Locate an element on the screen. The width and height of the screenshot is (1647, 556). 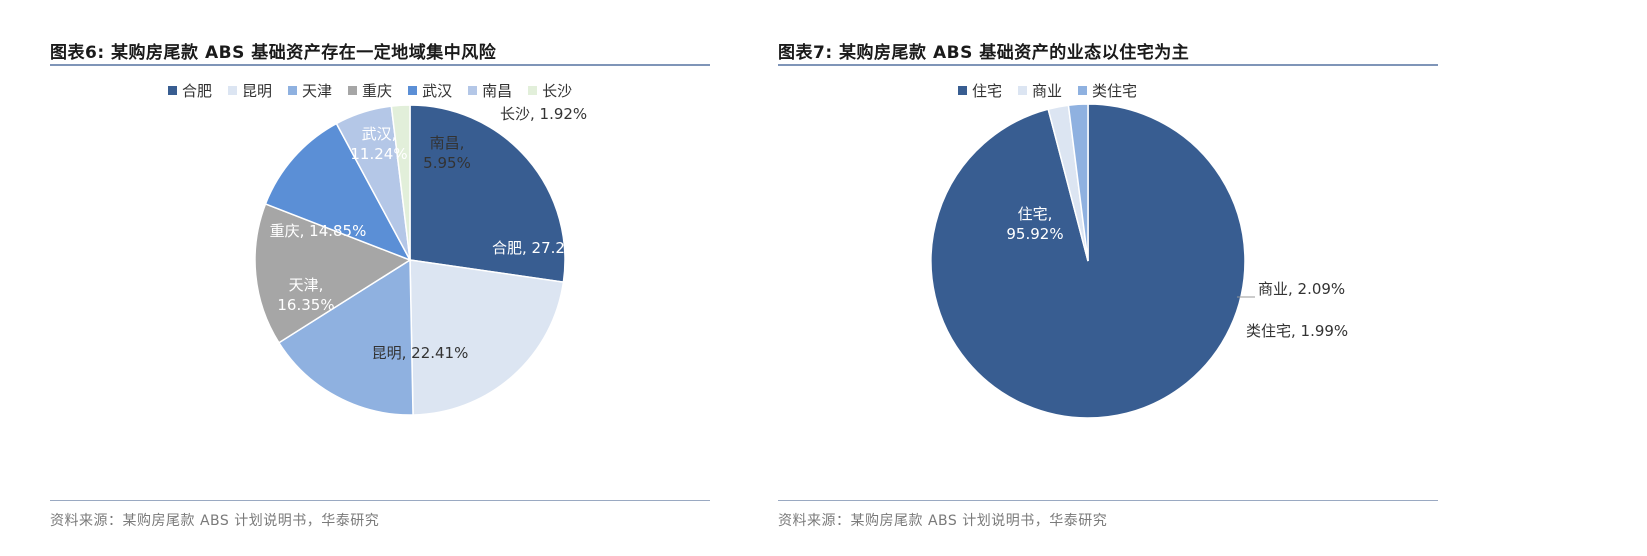
chart-title: 图表7: 某购房尾款 ABS 基础资产的业态以住宅为主 is located at coordinates (984, 53).